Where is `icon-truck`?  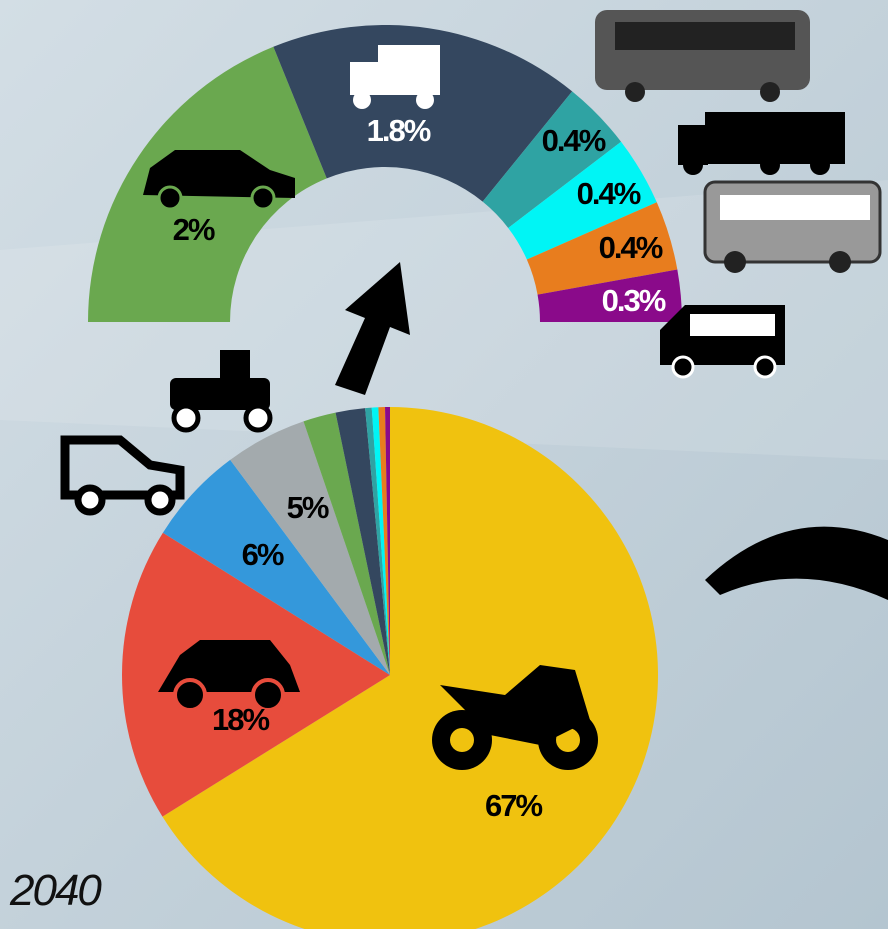
icon-truck is located at coordinates (395, 77).